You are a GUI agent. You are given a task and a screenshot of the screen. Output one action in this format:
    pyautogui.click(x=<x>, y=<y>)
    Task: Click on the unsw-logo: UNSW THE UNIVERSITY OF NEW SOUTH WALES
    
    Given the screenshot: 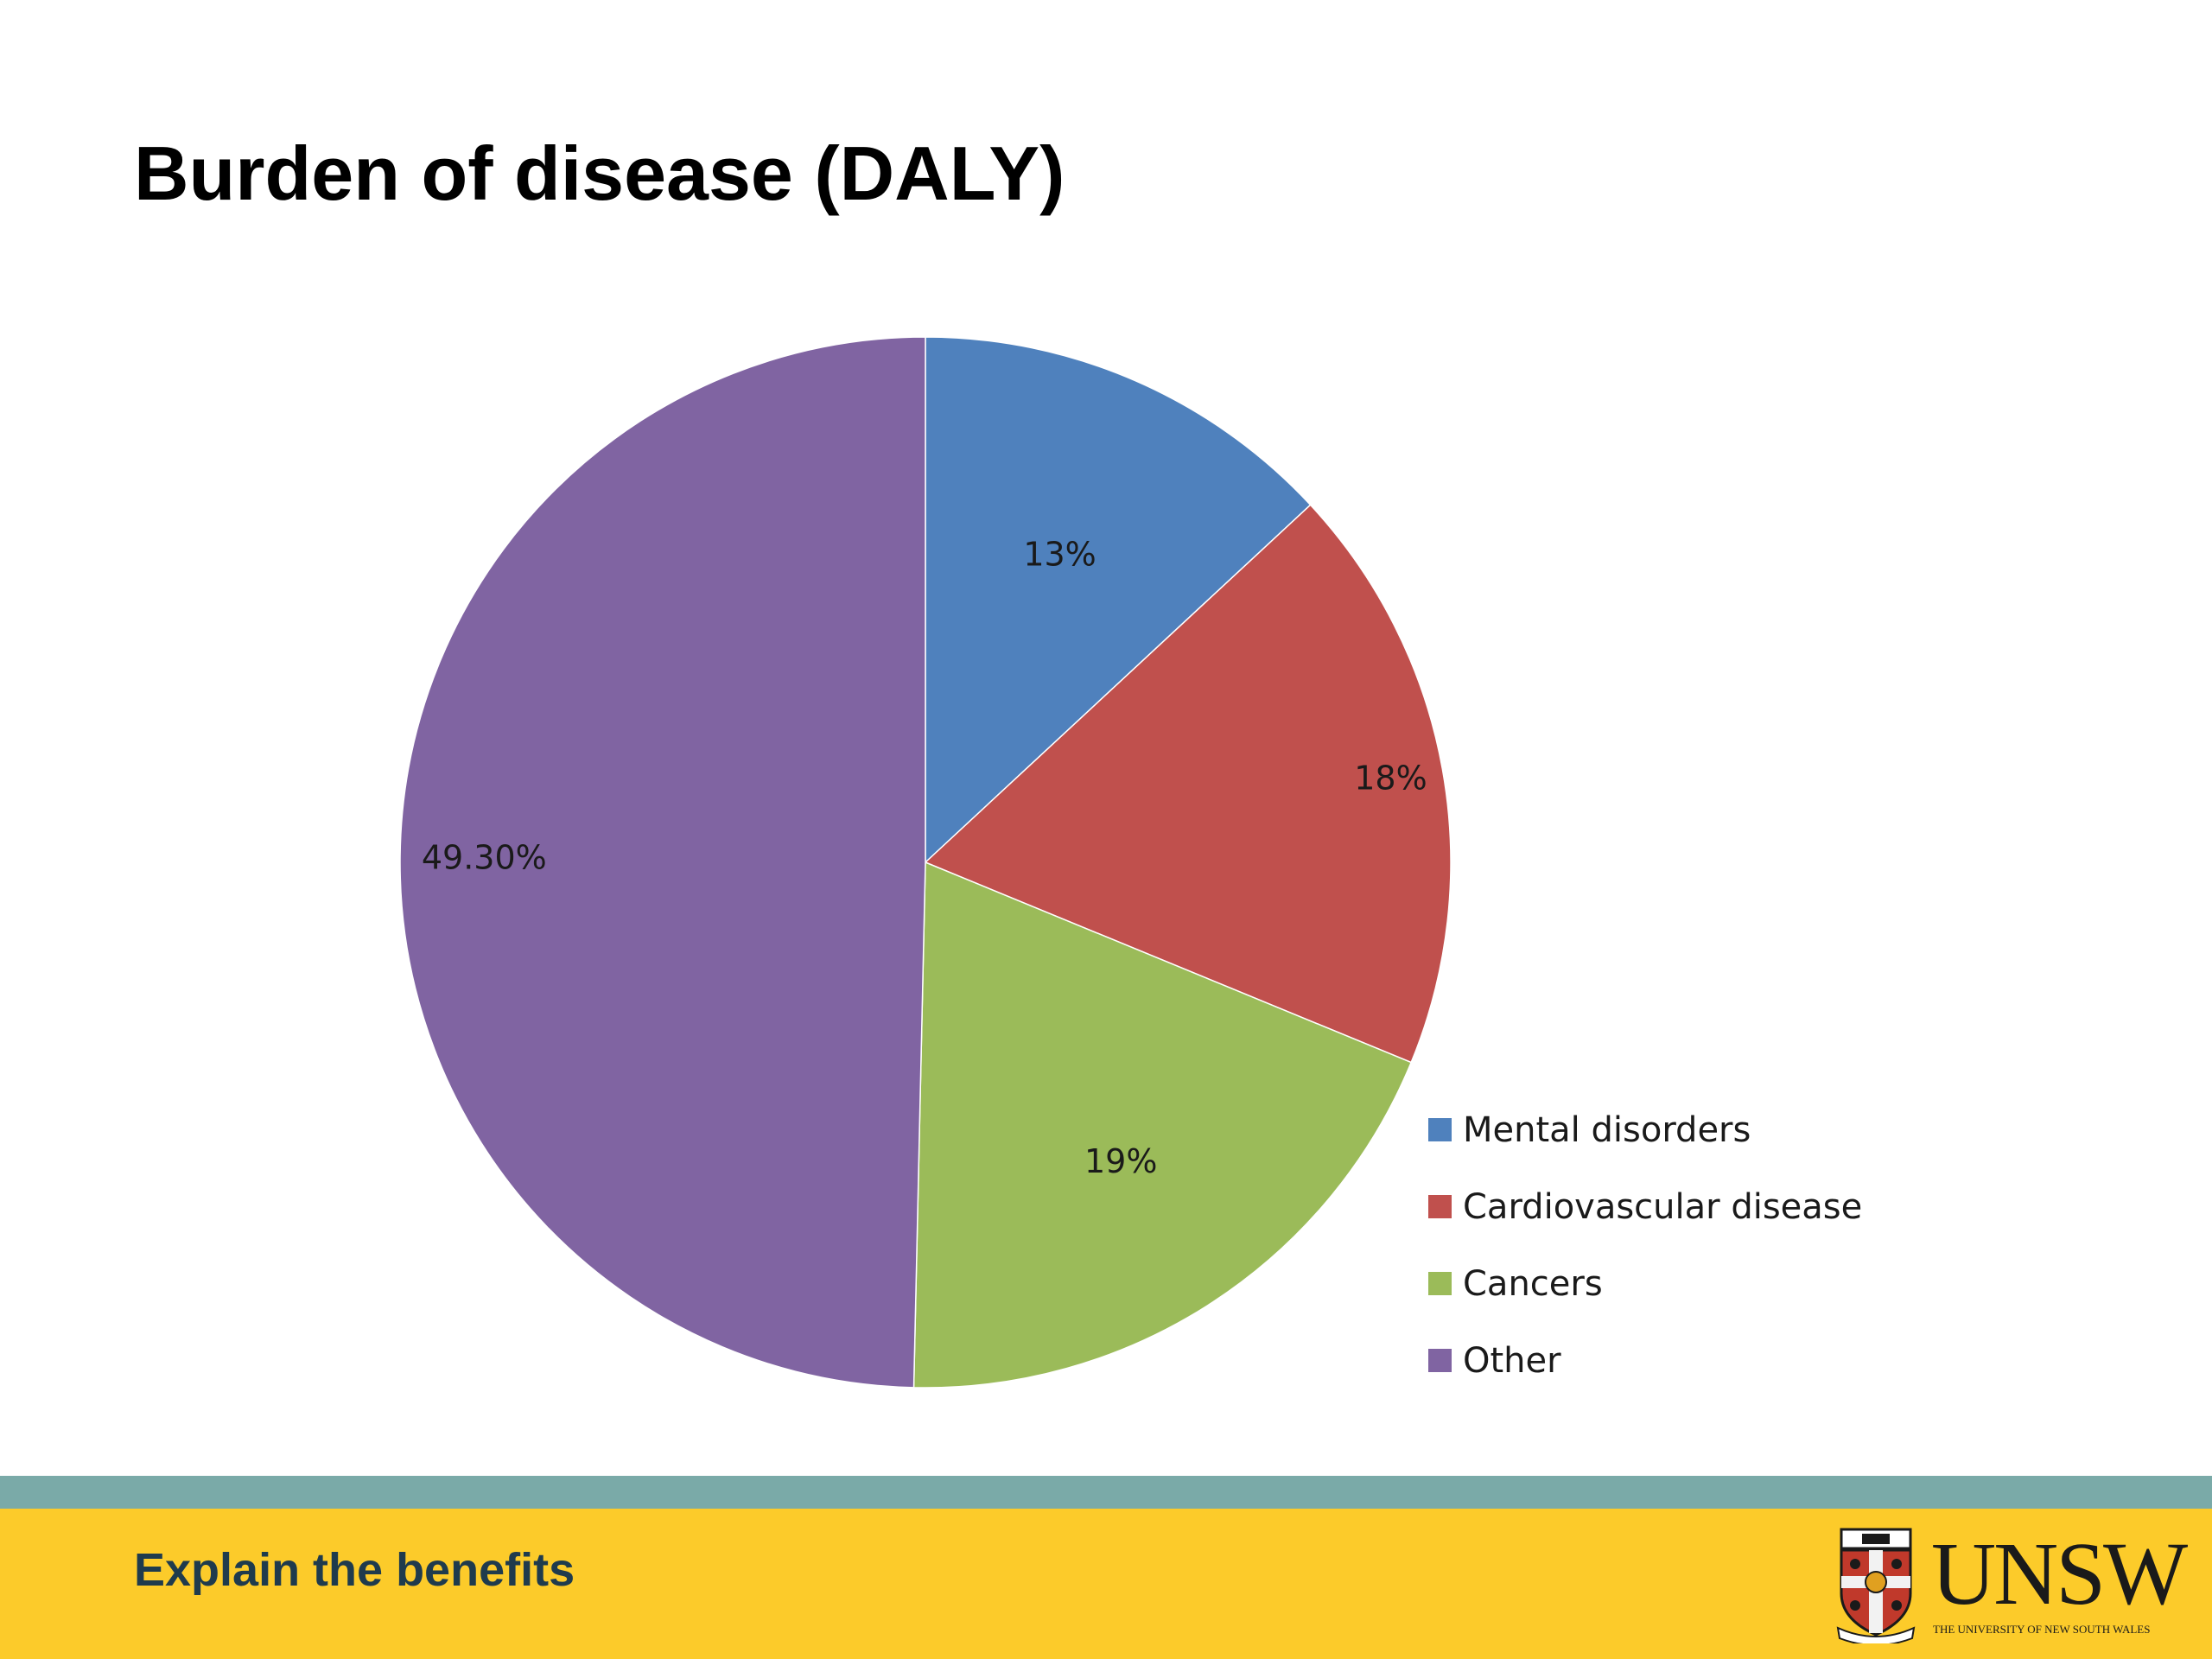 What is the action you would take?
    pyautogui.click(x=2012, y=1586)
    